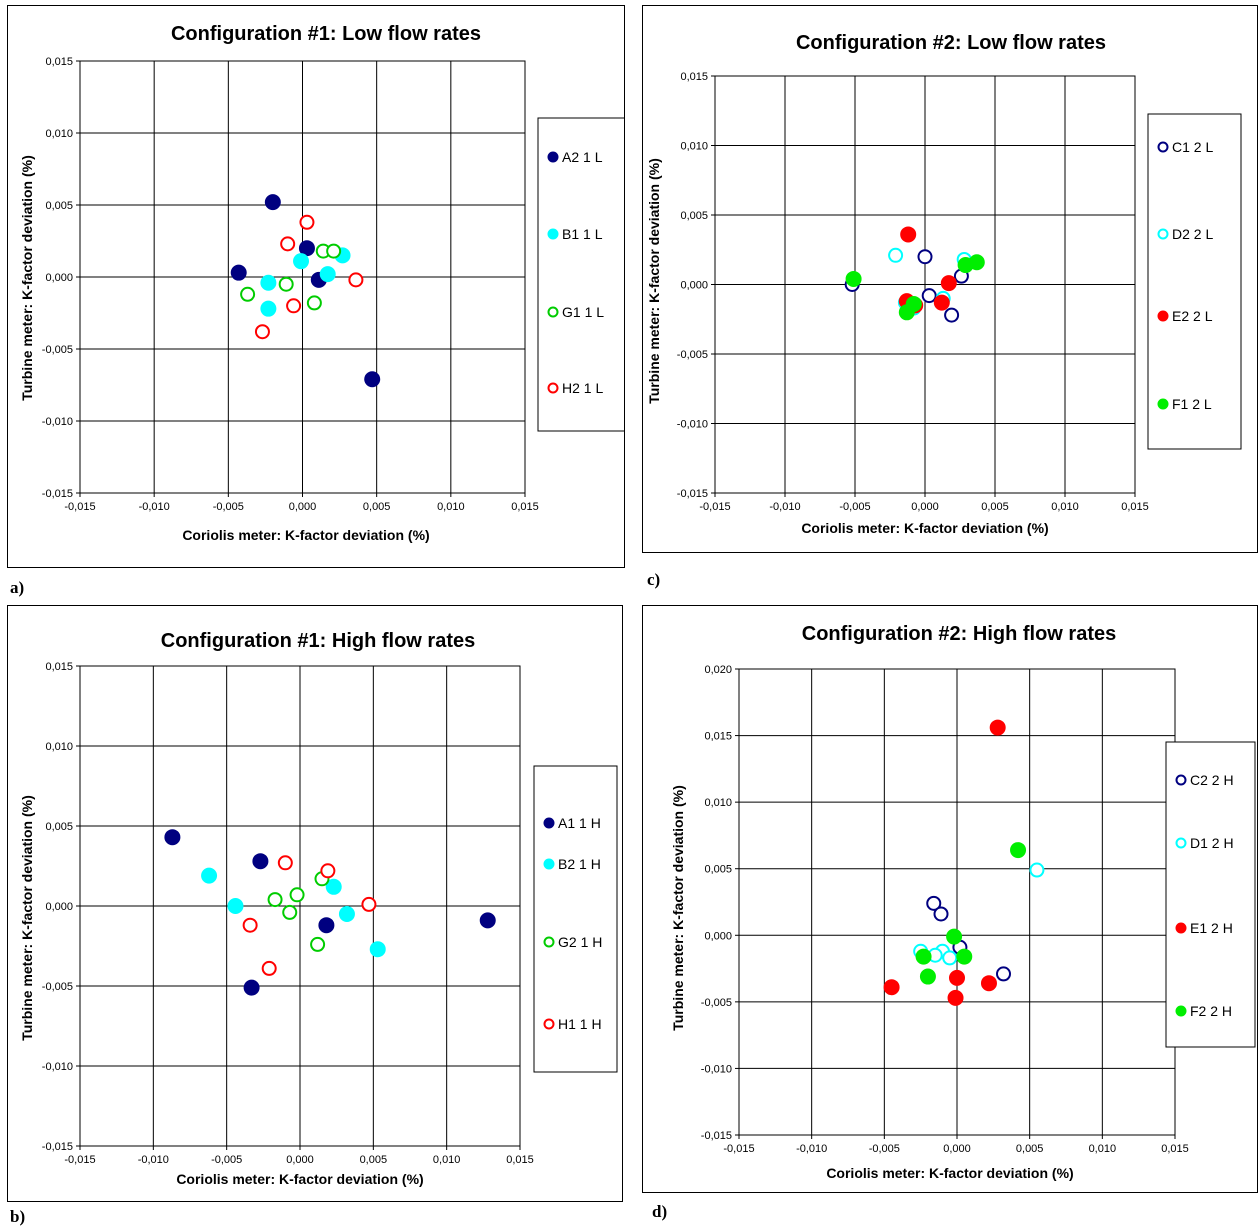 The image size is (1260, 1227). I want to click on legend-entry-label: A2 1 L, so click(582, 157).